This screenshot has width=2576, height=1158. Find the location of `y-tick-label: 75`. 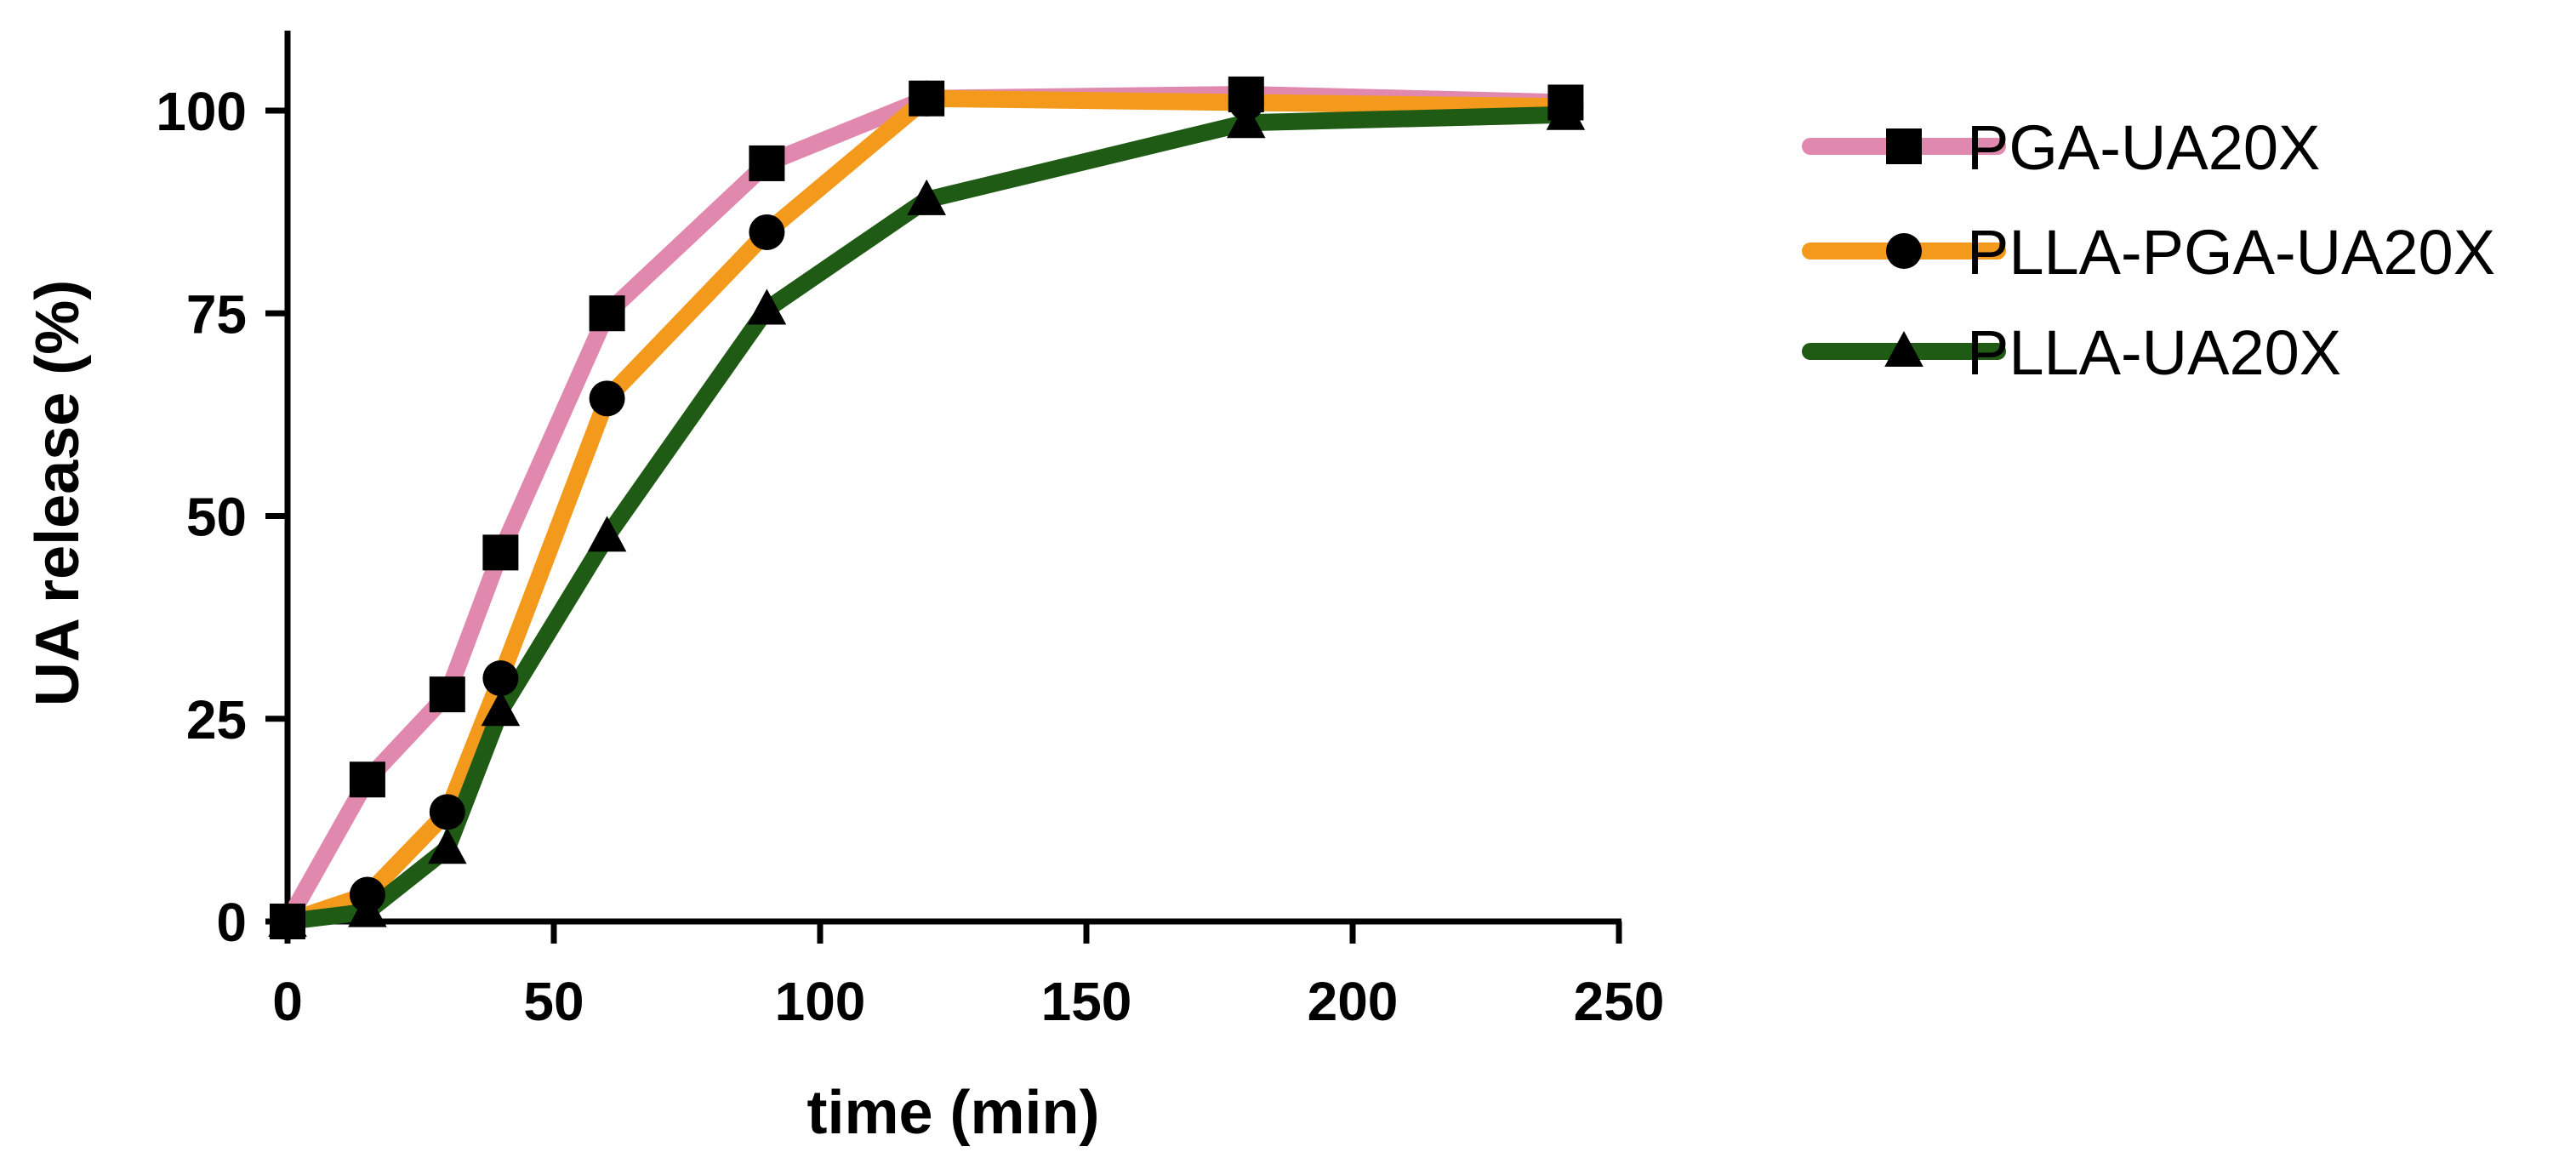

y-tick-label: 75 is located at coordinates (217, 314).